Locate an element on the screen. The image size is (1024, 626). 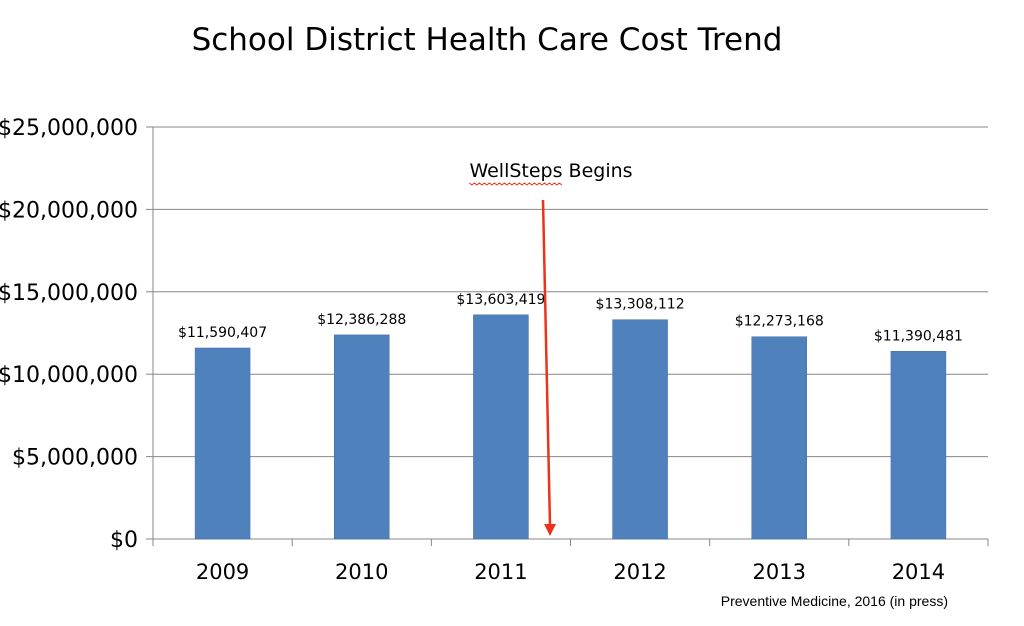
y-tick-label: $5,000,000 is located at coordinates (75, 458).